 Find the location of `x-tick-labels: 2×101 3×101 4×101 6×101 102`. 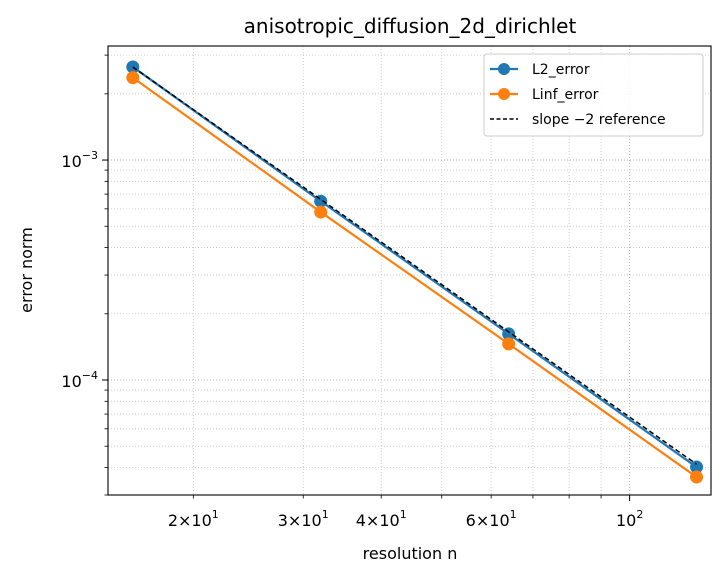

x-tick-labels: 2×101 3×101 4×101 6×101 102 is located at coordinates (405, 519).